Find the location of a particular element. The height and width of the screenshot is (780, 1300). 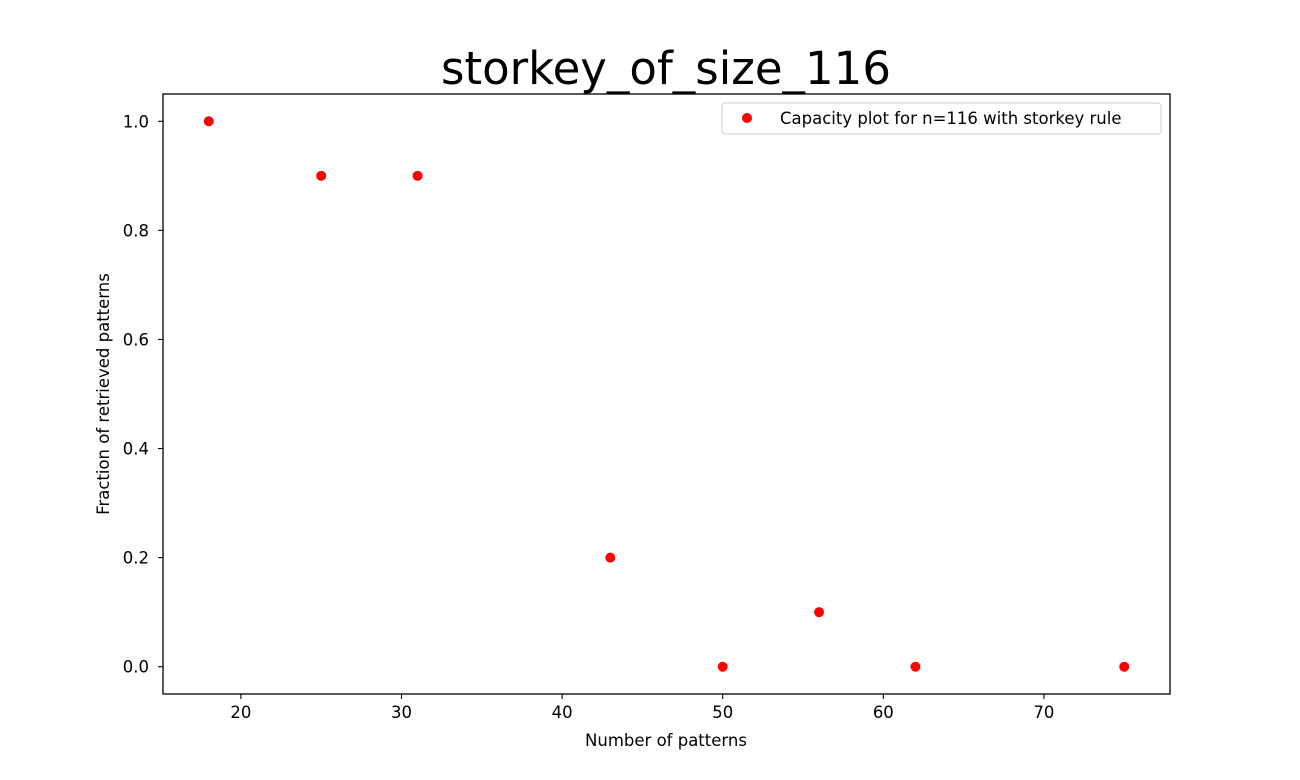

y-tick-label: 0.8 is located at coordinates (136, 230).